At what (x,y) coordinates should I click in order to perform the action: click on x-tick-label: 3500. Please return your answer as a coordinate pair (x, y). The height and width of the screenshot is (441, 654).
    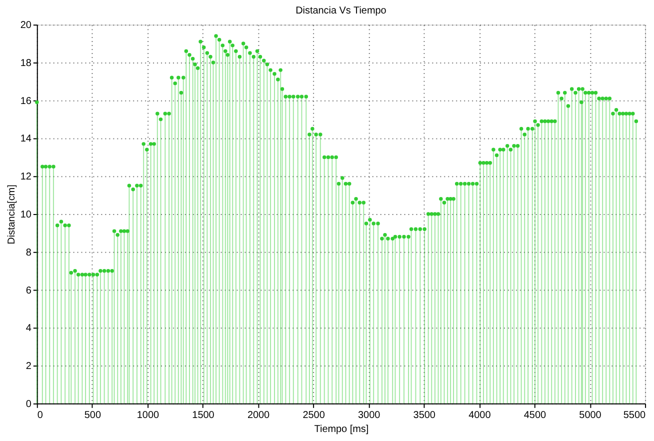
    Looking at the image, I should click on (424, 415).